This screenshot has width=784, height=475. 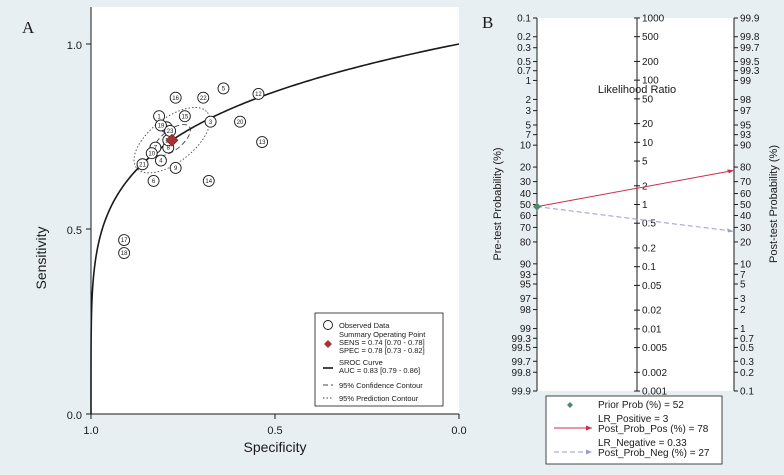 What do you see at coordinates (364, 325) in the screenshot?
I see `legend-observed-label: Observed Data` at bounding box center [364, 325].